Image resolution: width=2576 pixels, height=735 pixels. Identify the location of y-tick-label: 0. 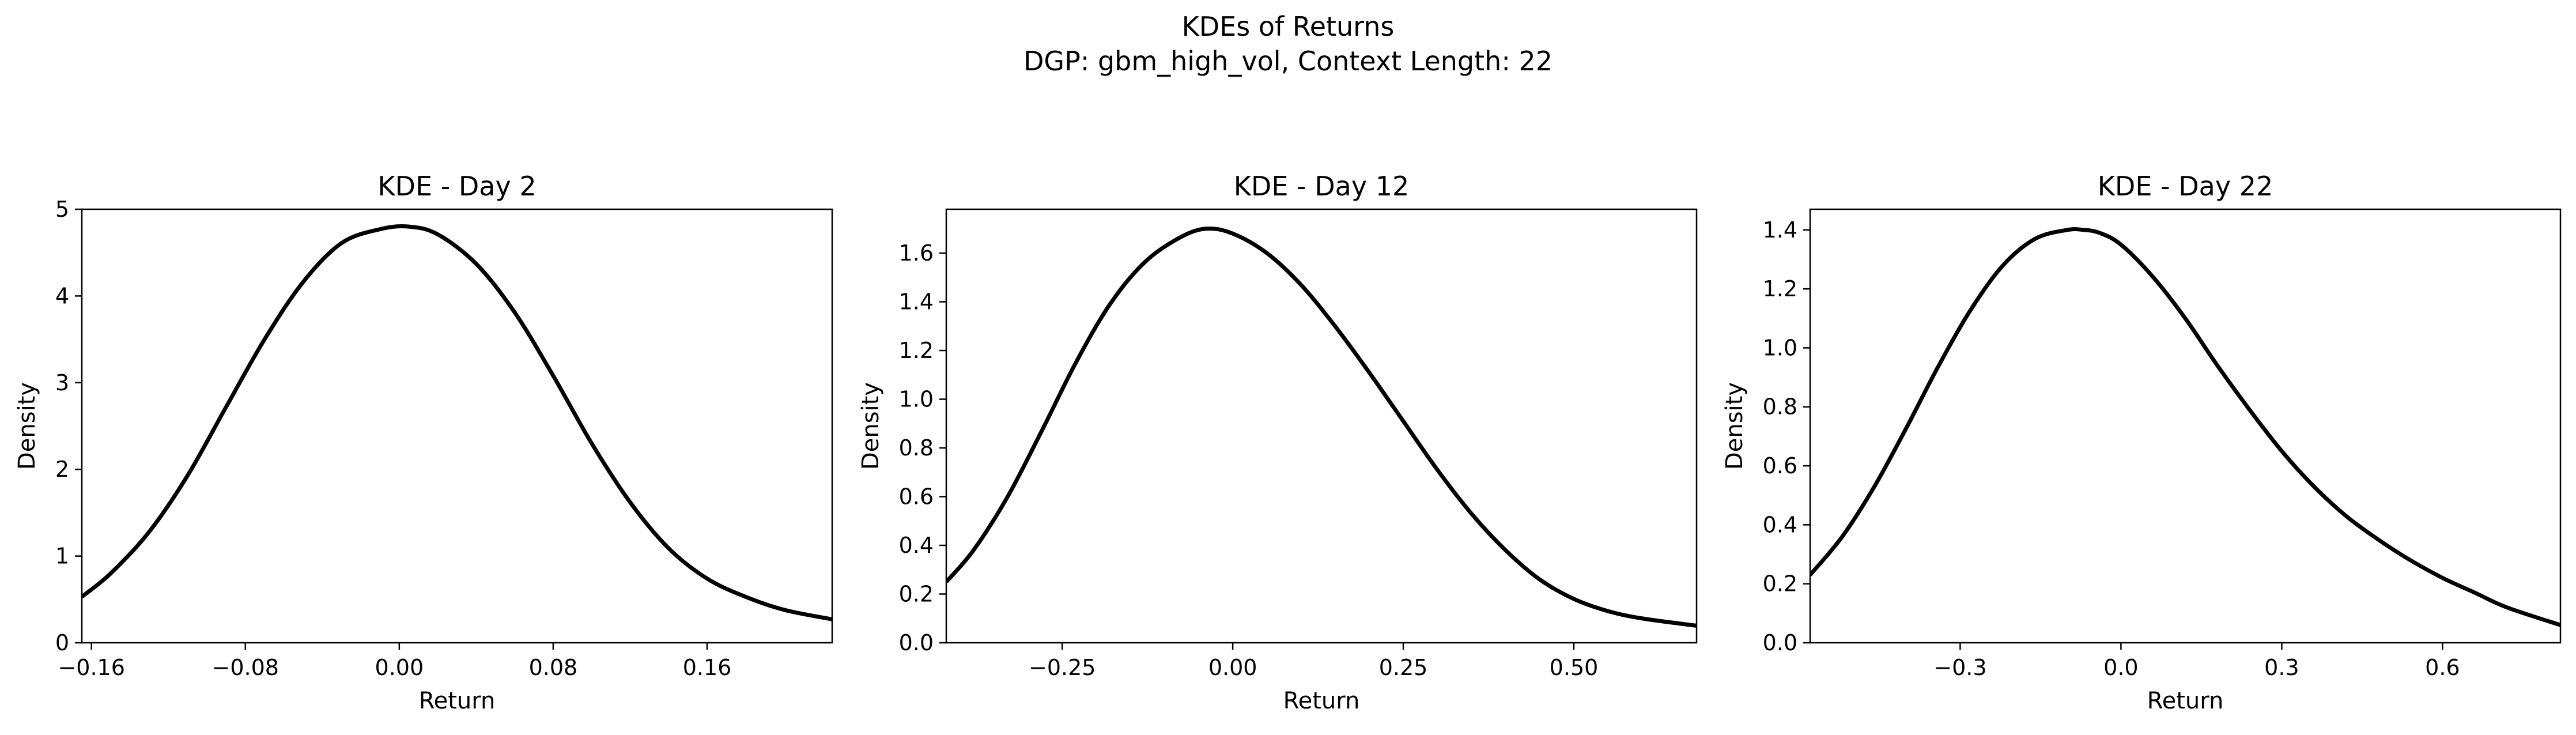
(62, 642).